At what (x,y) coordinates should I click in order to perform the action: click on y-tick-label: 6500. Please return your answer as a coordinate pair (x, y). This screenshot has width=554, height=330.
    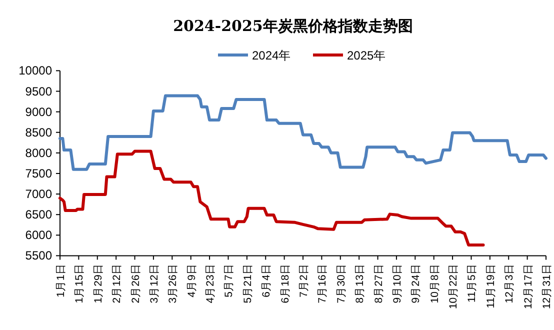
    Looking at the image, I should click on (38, 215).